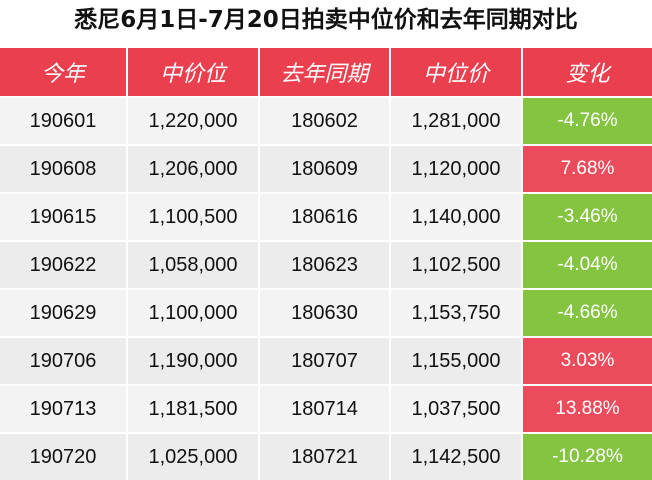  What do you see at coordinates (326, 20) in the screenshot?
I see `page-title: 悉尼6月1日-7月20日拍卖中位价和去年同期对比` at bounding box center [326, 20].